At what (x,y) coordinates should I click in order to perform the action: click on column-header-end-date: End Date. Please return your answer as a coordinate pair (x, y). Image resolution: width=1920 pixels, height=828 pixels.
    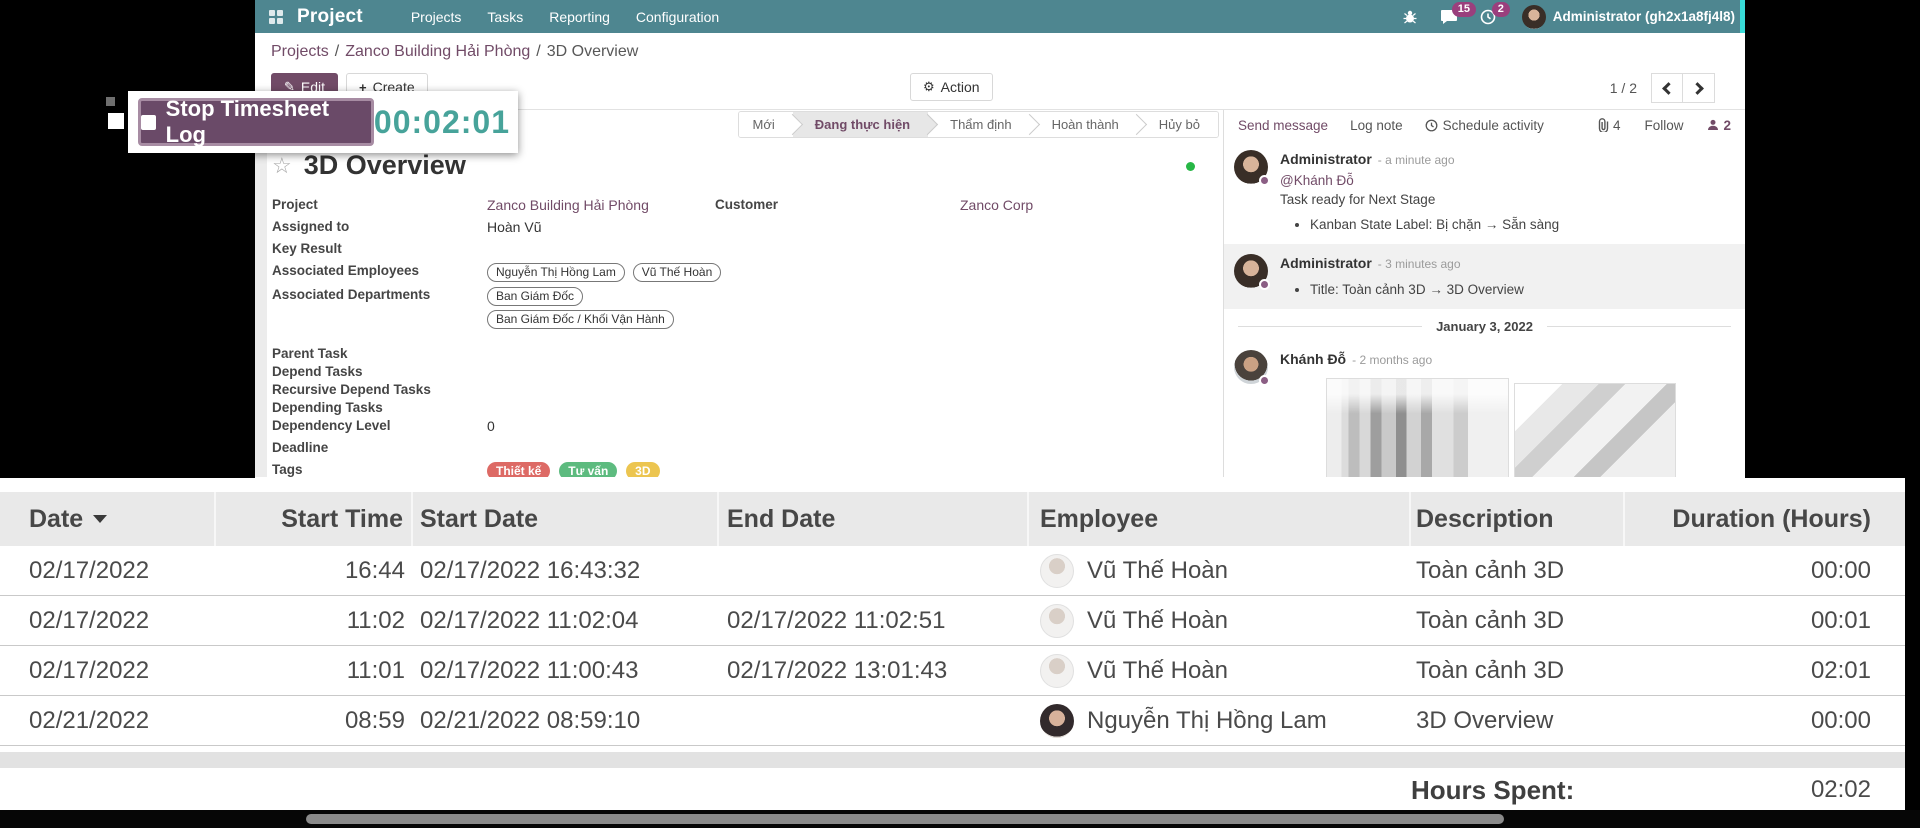
    Looking at the image, I should click on (874, 519).